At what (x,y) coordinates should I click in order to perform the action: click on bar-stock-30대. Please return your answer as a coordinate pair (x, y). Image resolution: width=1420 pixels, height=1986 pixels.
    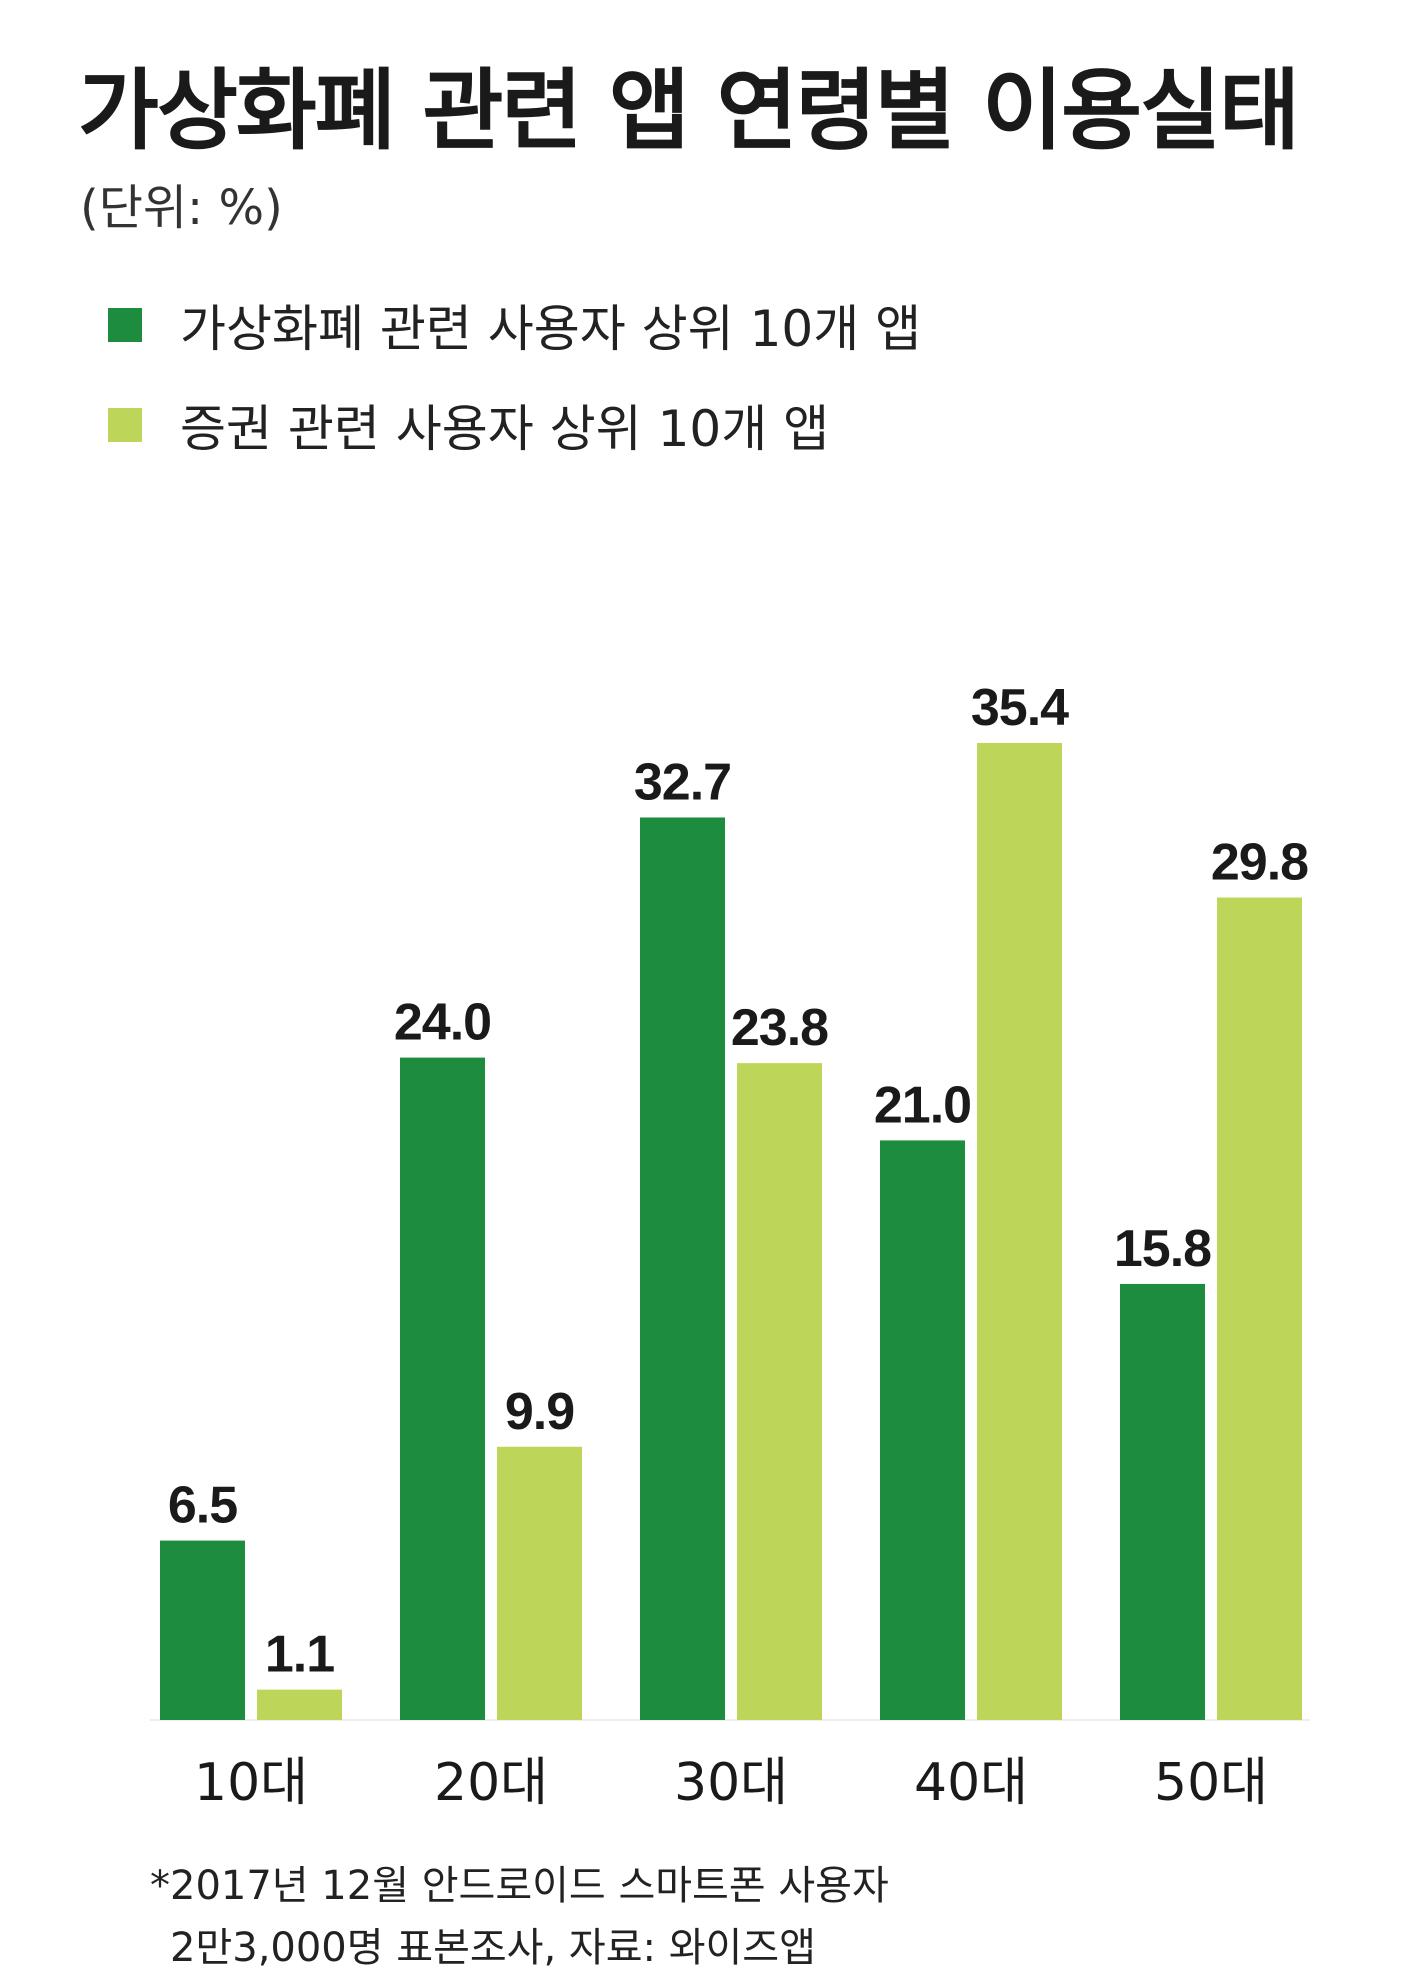
    Looking at the image, I should click on (779, 1391).